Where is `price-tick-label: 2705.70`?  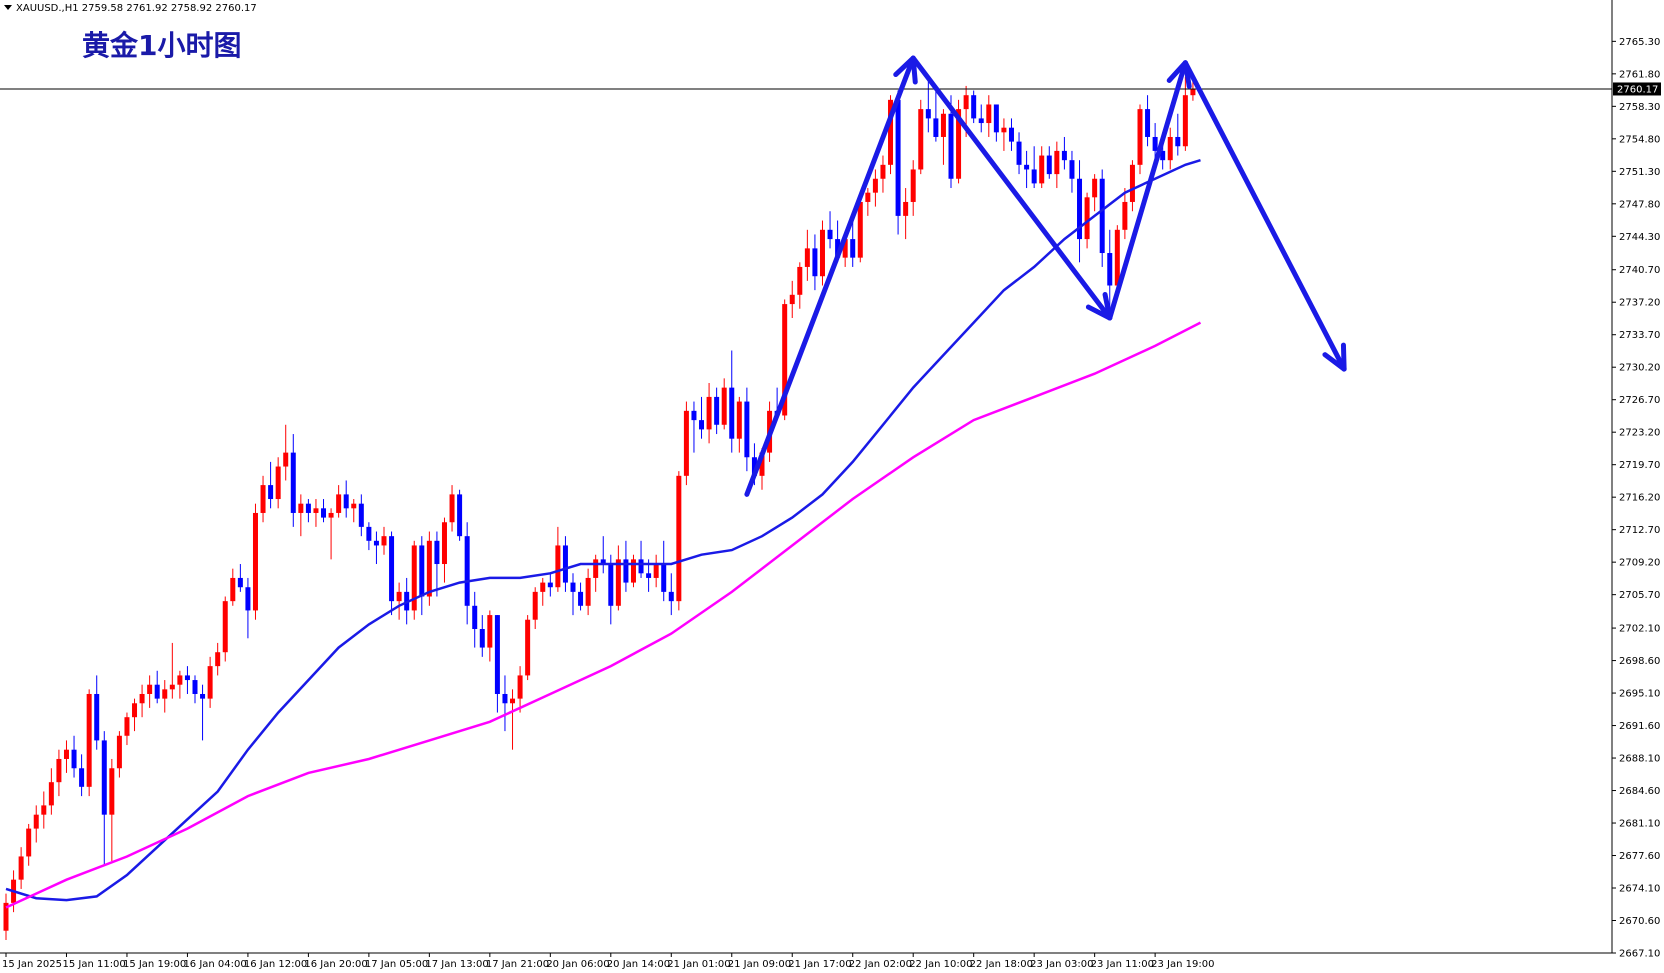
price-tick-label: 2705.70 is located at coordinates (1639, 595).